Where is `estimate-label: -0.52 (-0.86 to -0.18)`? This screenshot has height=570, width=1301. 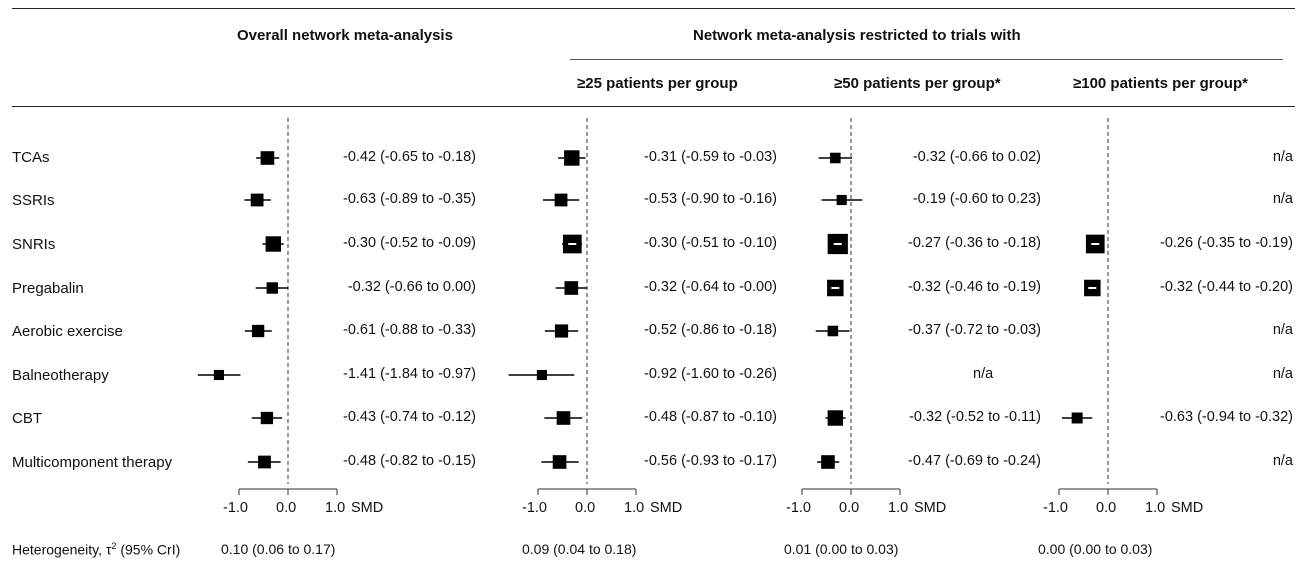
estimate-label: -0.52 (-0.86 to -0.18) is located at coordinates (710, 330).